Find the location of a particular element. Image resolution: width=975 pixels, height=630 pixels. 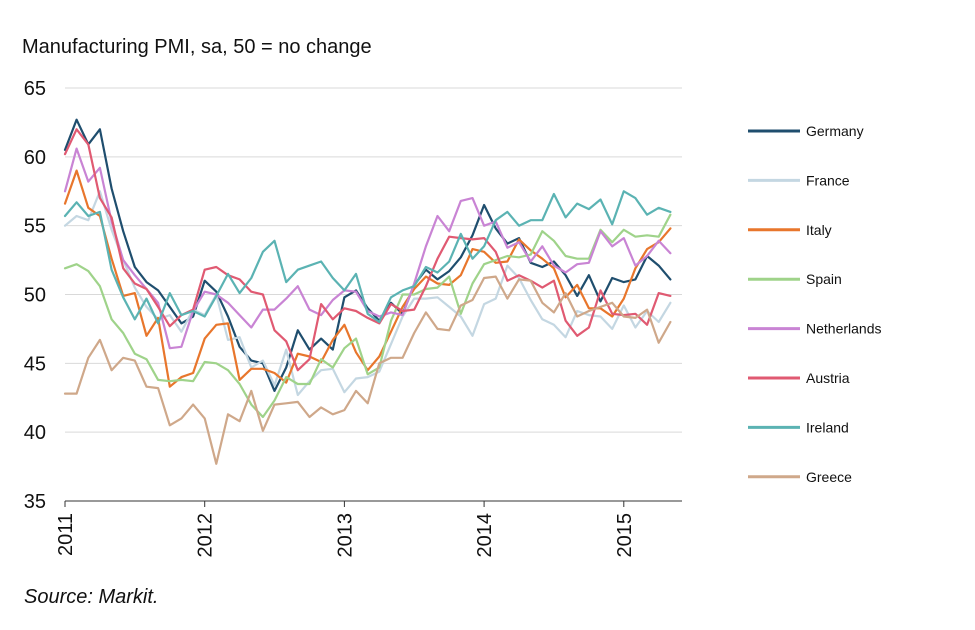

legend-label-netherlands: Netherlands is located at coordinates (844, 329).